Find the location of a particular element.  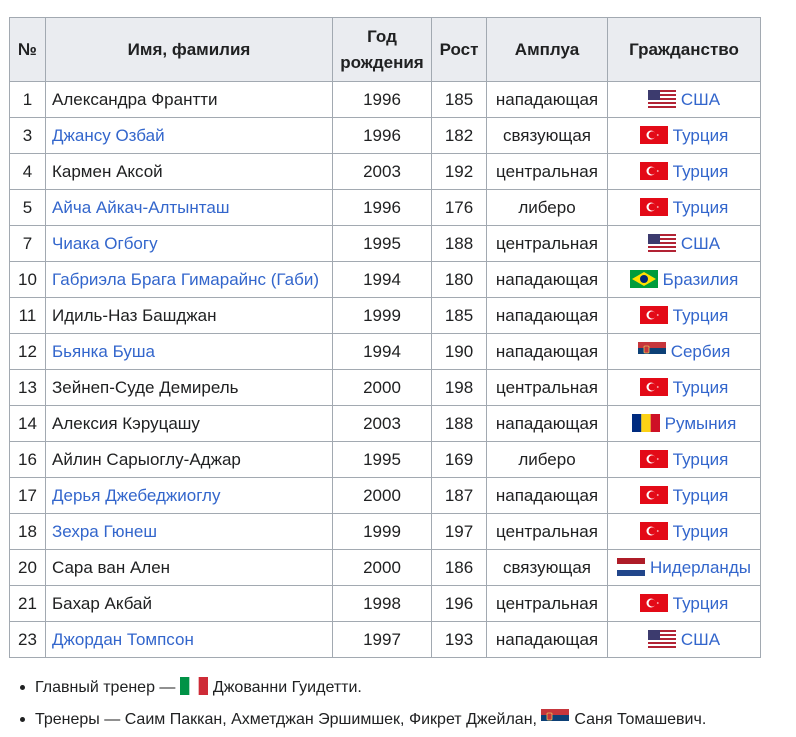

player-role: связующая is located at coordinates (547, 135).